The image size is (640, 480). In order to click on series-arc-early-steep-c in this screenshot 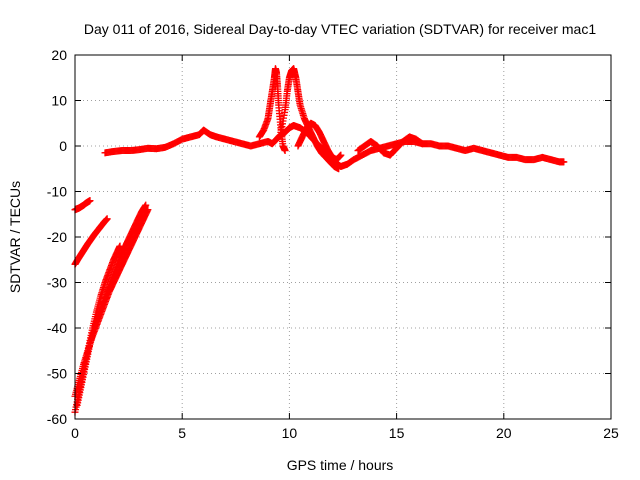, I will do `click(111, 303)`.